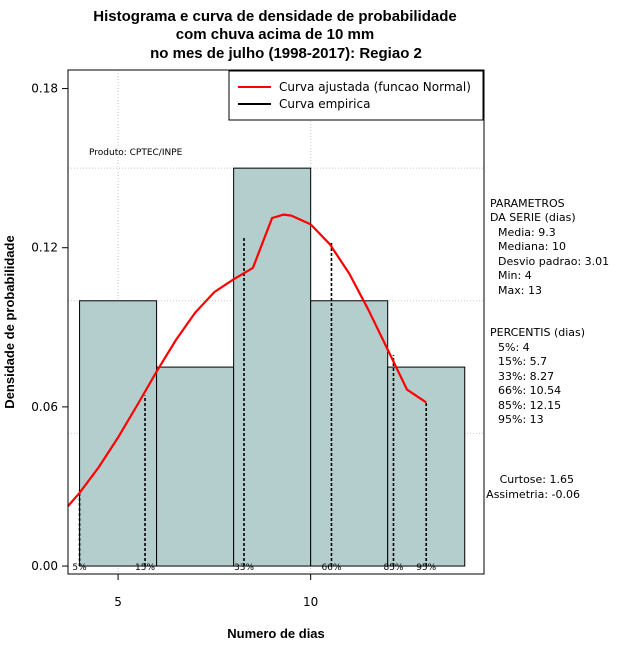  Describe the element at coordinates (216, 591) in the screenshot. I see `x-axis: 5 10` at that location.